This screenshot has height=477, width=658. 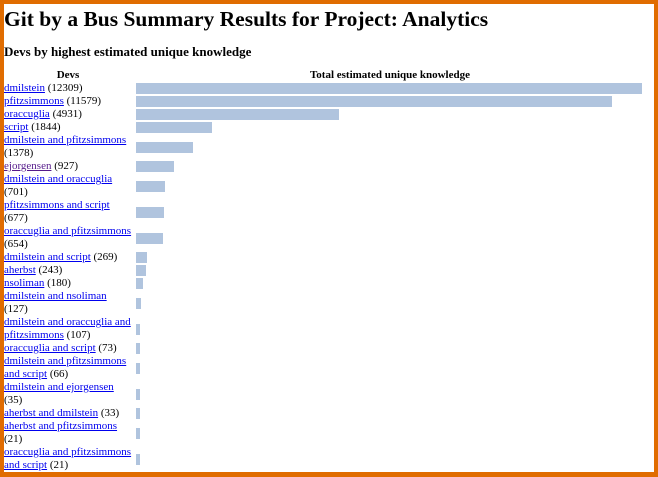 What do you see at coordinates (58, 179) in the screenshot?
I see `dev-link: dmilstein and oraccuglia` at bounding box center [58, 179].